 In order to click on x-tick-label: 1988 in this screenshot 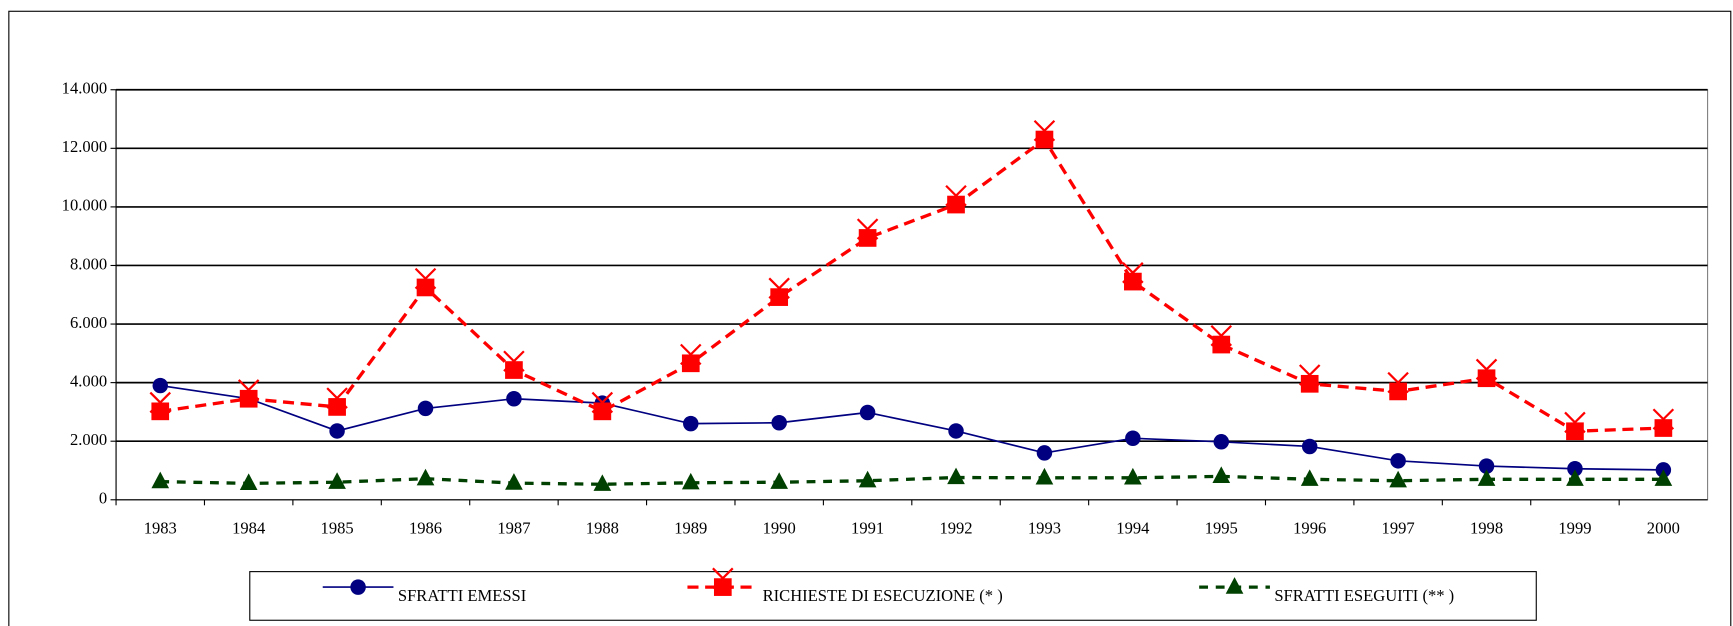, I will do `click(602, 527)`.